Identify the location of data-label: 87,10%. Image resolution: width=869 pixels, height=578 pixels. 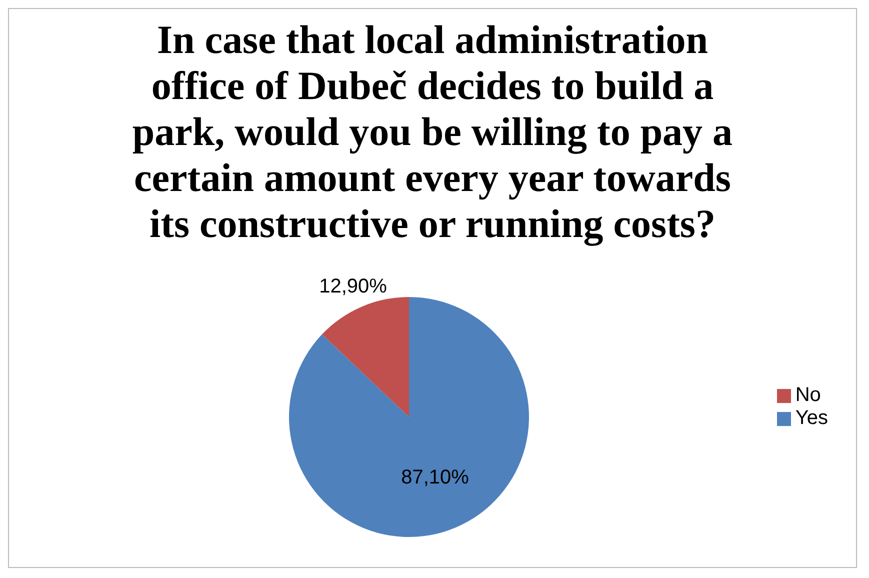
(435, 477).